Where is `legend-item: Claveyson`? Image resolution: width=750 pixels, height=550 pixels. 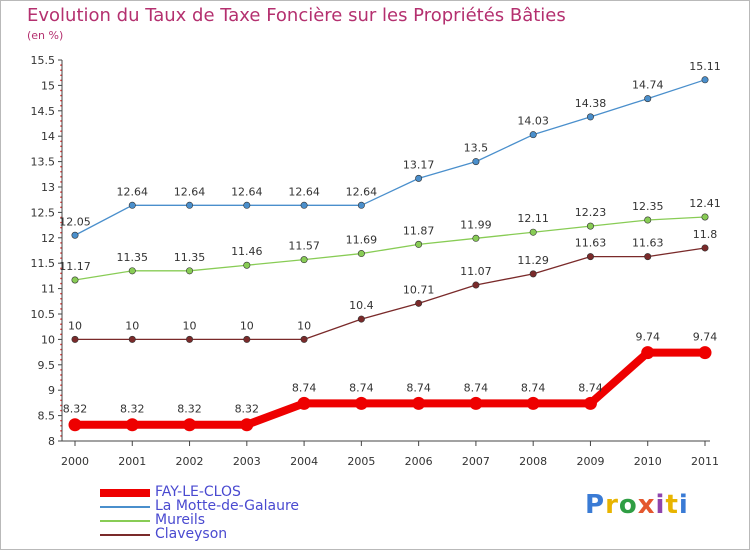 legend-item: Claveyson is located at coordinates (215, 534).